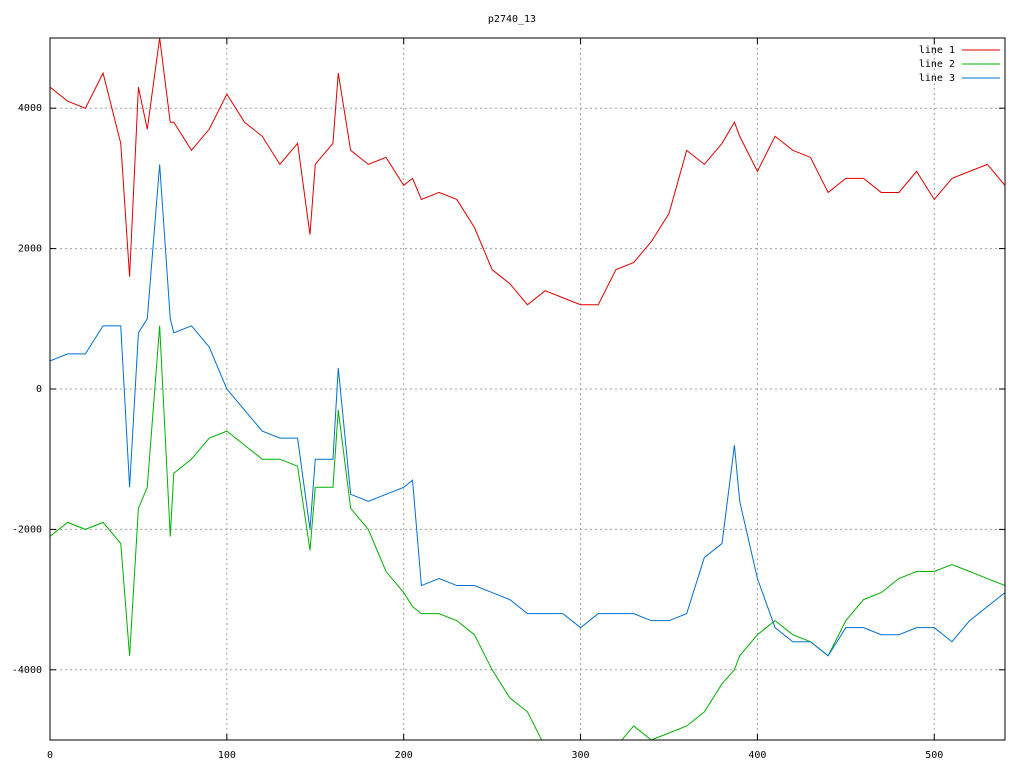 The image size is (1024, 768). I want to click on y-tick-label: 4000, so click(30, 108).